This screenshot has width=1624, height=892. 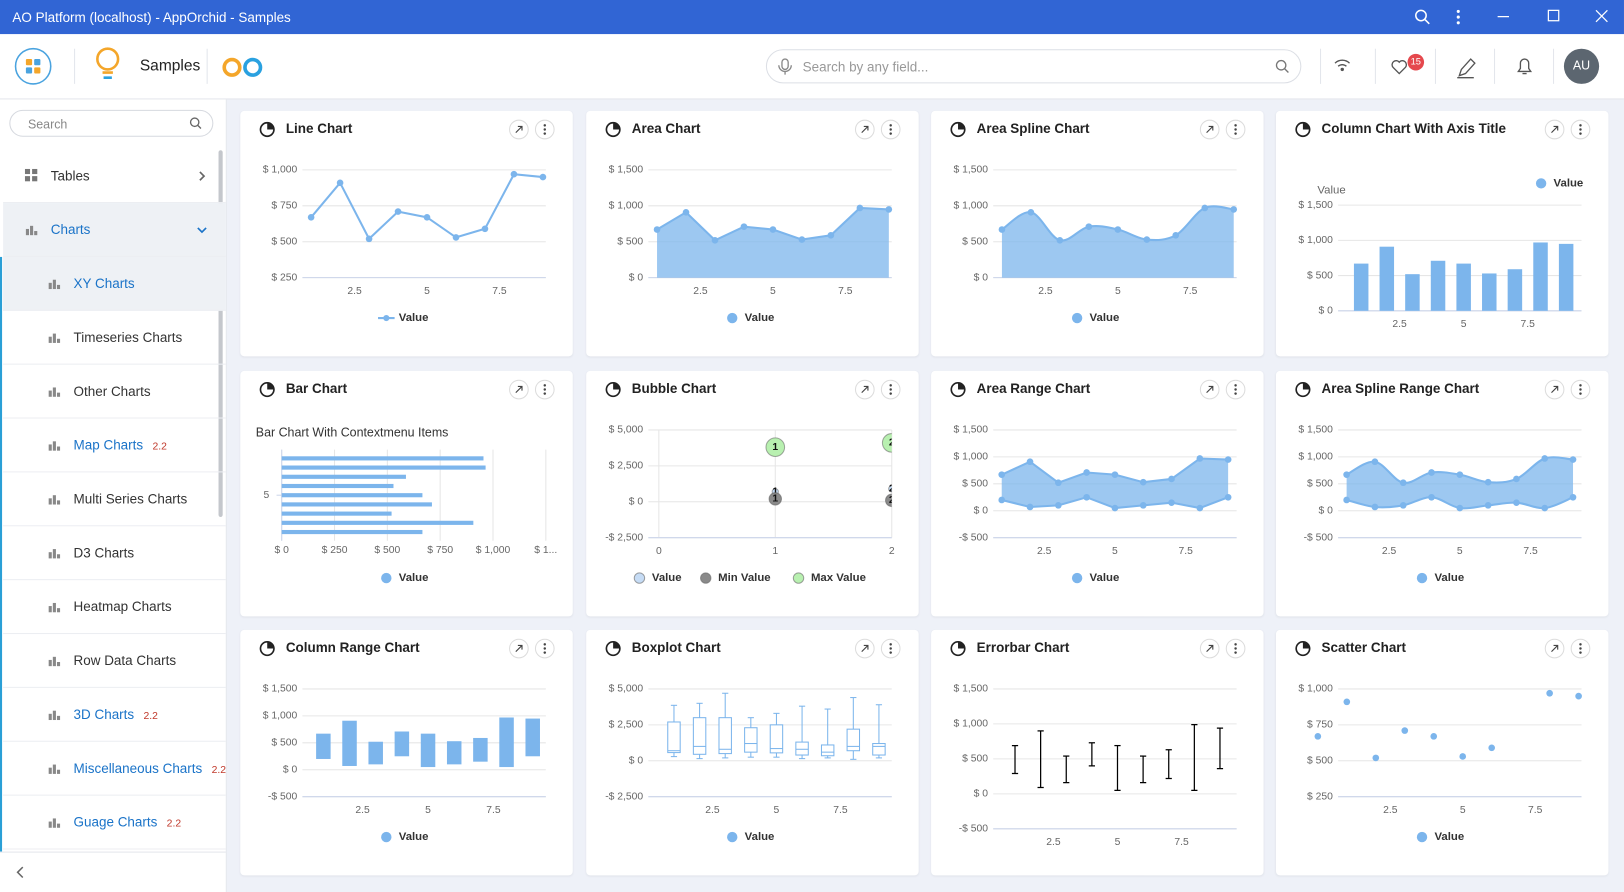 What do you see at coordinates (1399, 67) in the screenshot?
I see `favorites-icon` at bounding box center [1399, 67].